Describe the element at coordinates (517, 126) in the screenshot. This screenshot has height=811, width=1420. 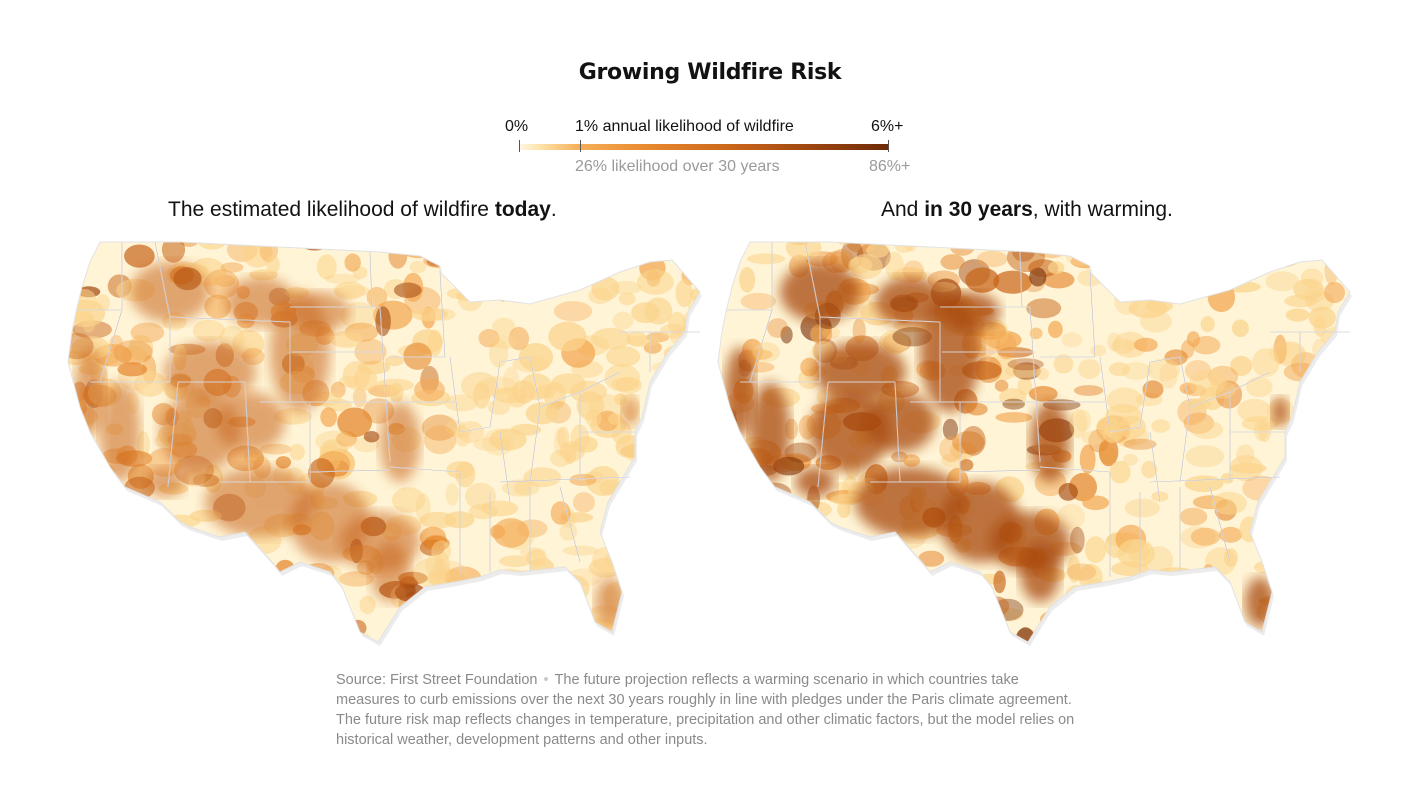
I see `legend-min-label: 0%` at that location.